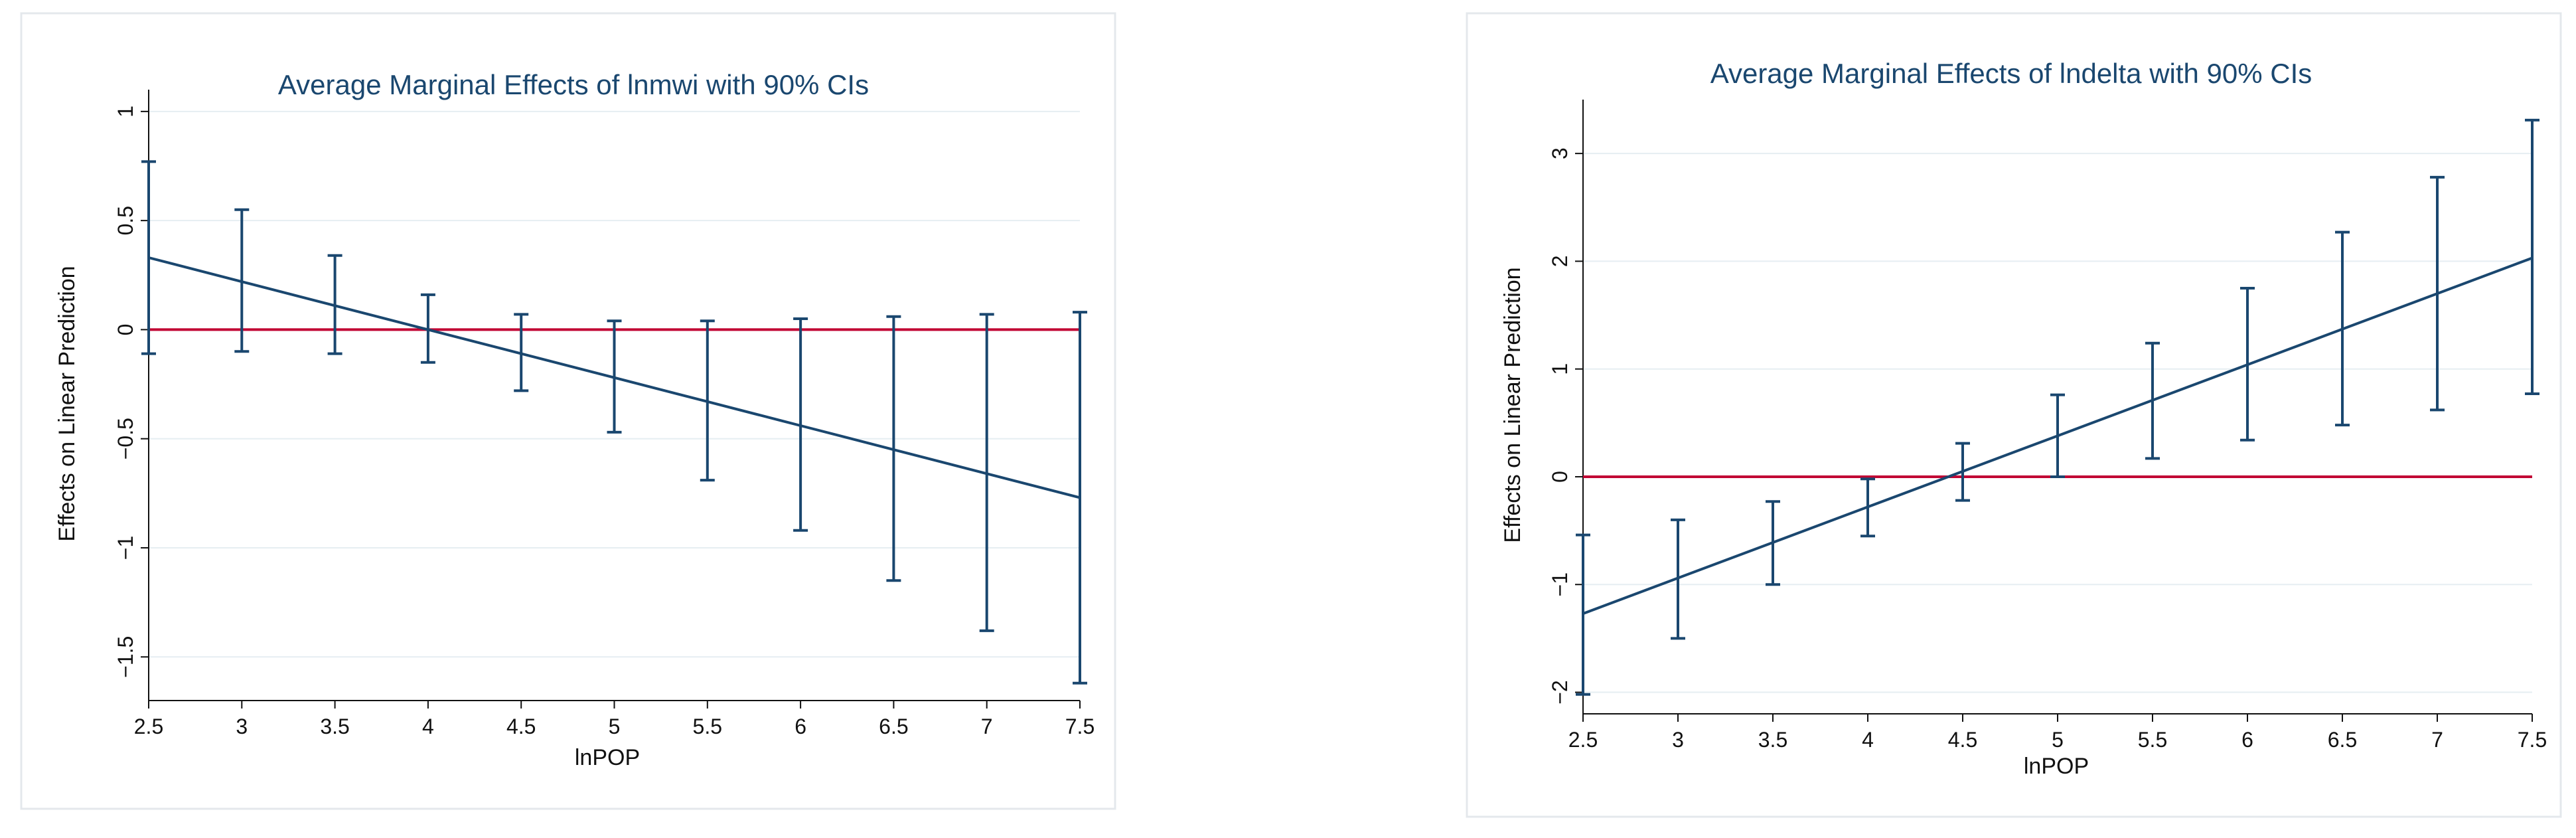 This screenshot has width=2576, height=838. I want to click on x-tick-label-lndelta-1: 3, so click(1678, 740).